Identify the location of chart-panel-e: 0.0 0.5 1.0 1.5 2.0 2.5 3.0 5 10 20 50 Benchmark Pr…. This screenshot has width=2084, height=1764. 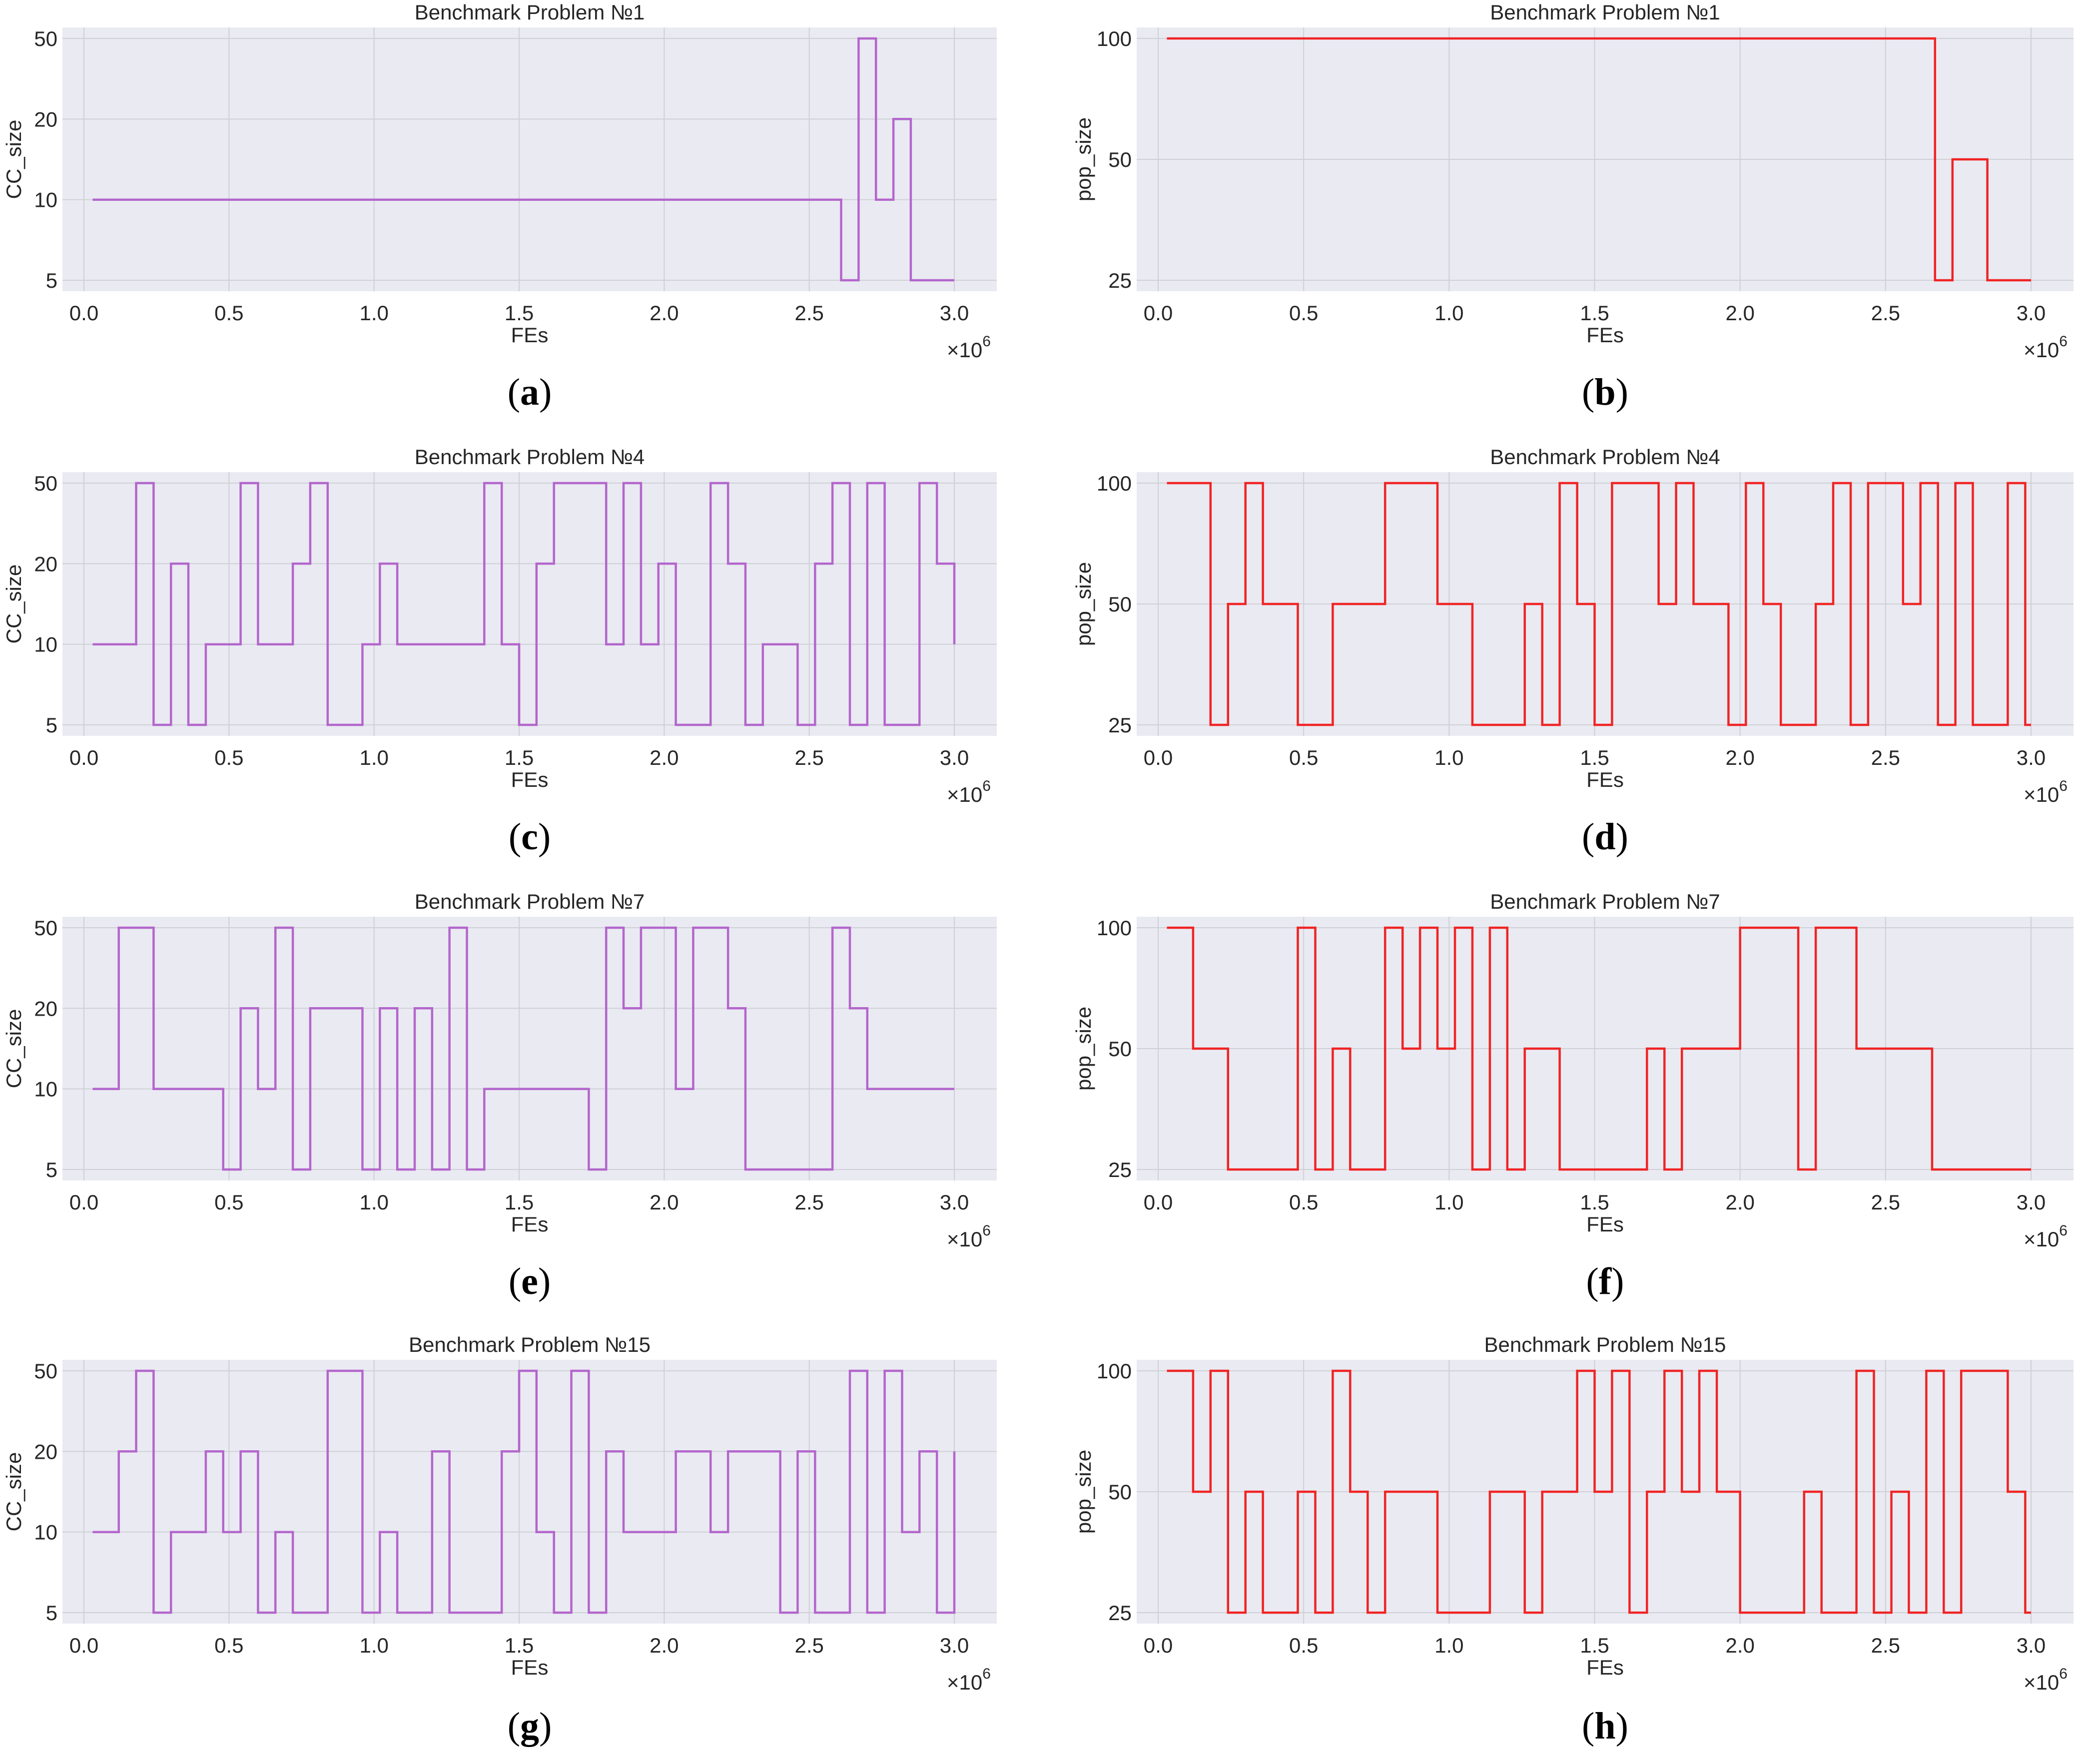
(499, 1096).